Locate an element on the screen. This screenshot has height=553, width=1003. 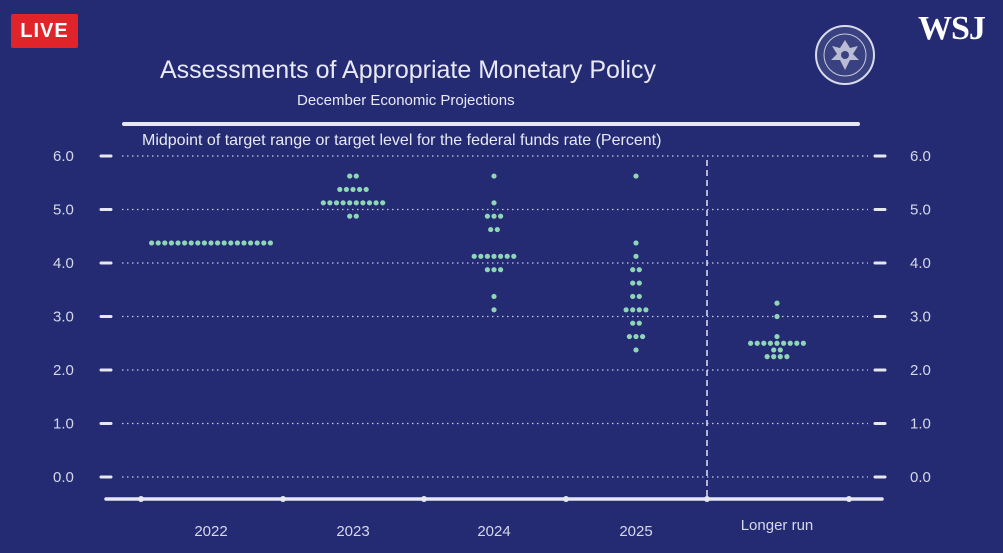
x-tick-label: 2024 is located at coordinates (493, 531).